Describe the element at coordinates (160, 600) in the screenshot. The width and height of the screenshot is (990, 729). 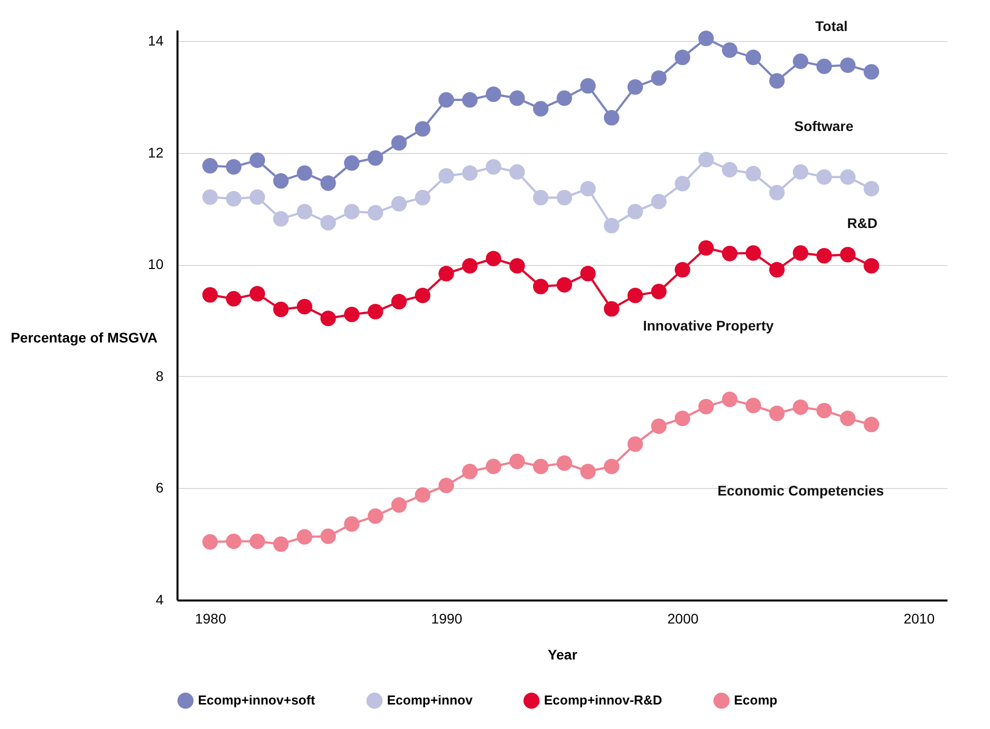
I see `y-tick-label: 4` at that location.